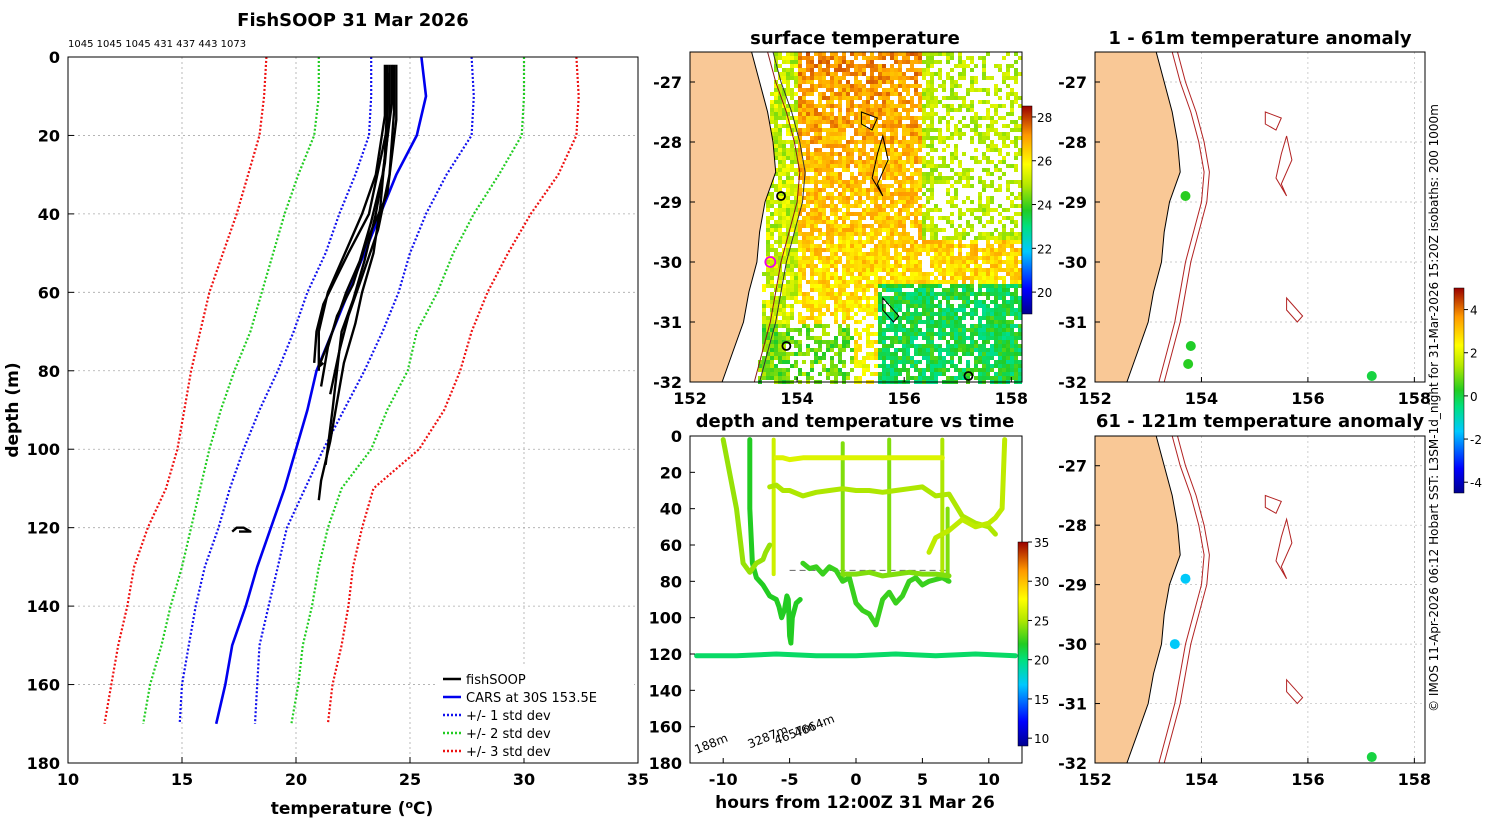  I want to click on time-y-tick-label: 40, so click(671, 509).